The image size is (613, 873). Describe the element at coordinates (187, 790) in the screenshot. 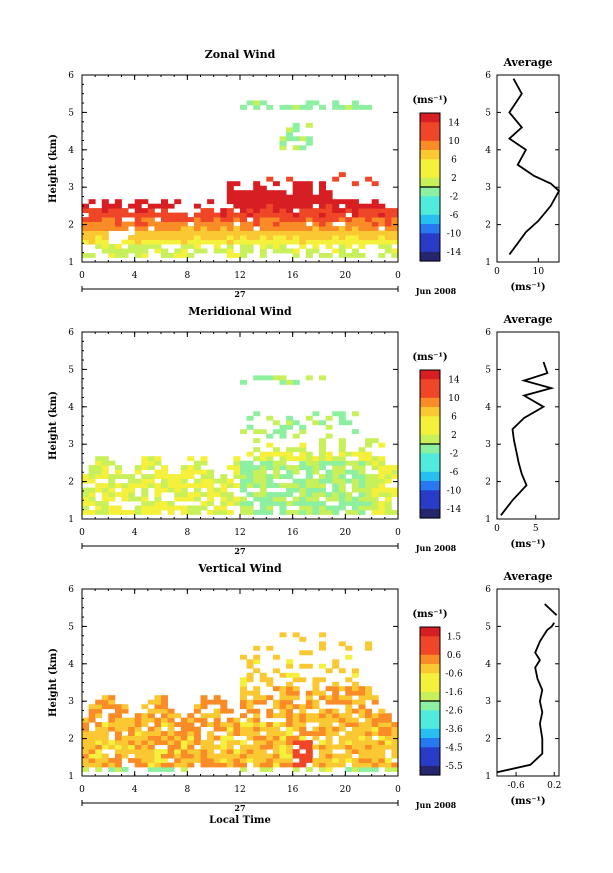

I see `x-tick-label: 8` at that location.